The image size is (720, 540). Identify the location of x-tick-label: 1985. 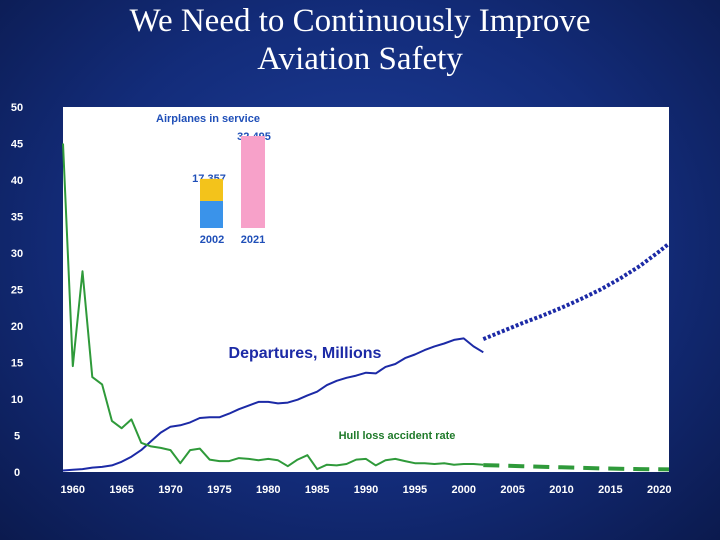
(317, 490).